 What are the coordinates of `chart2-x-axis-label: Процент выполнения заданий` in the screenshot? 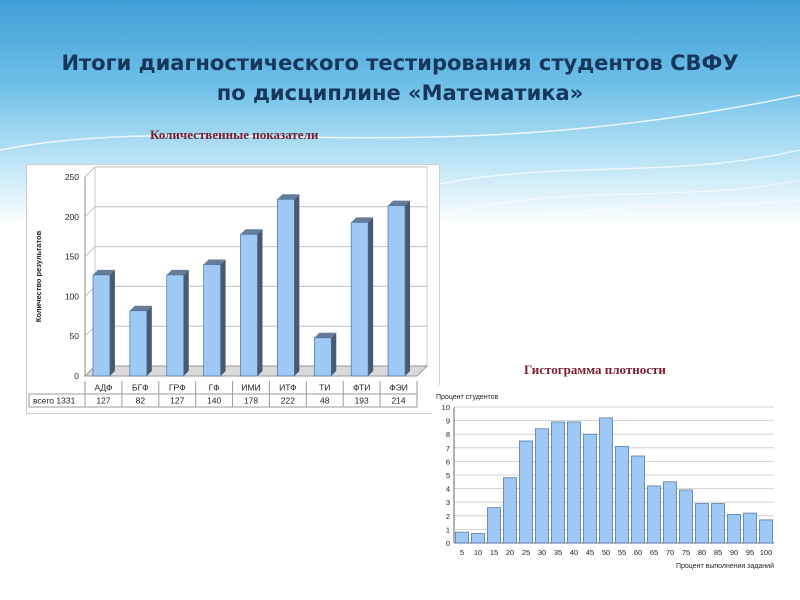 It's located at (725, 566).